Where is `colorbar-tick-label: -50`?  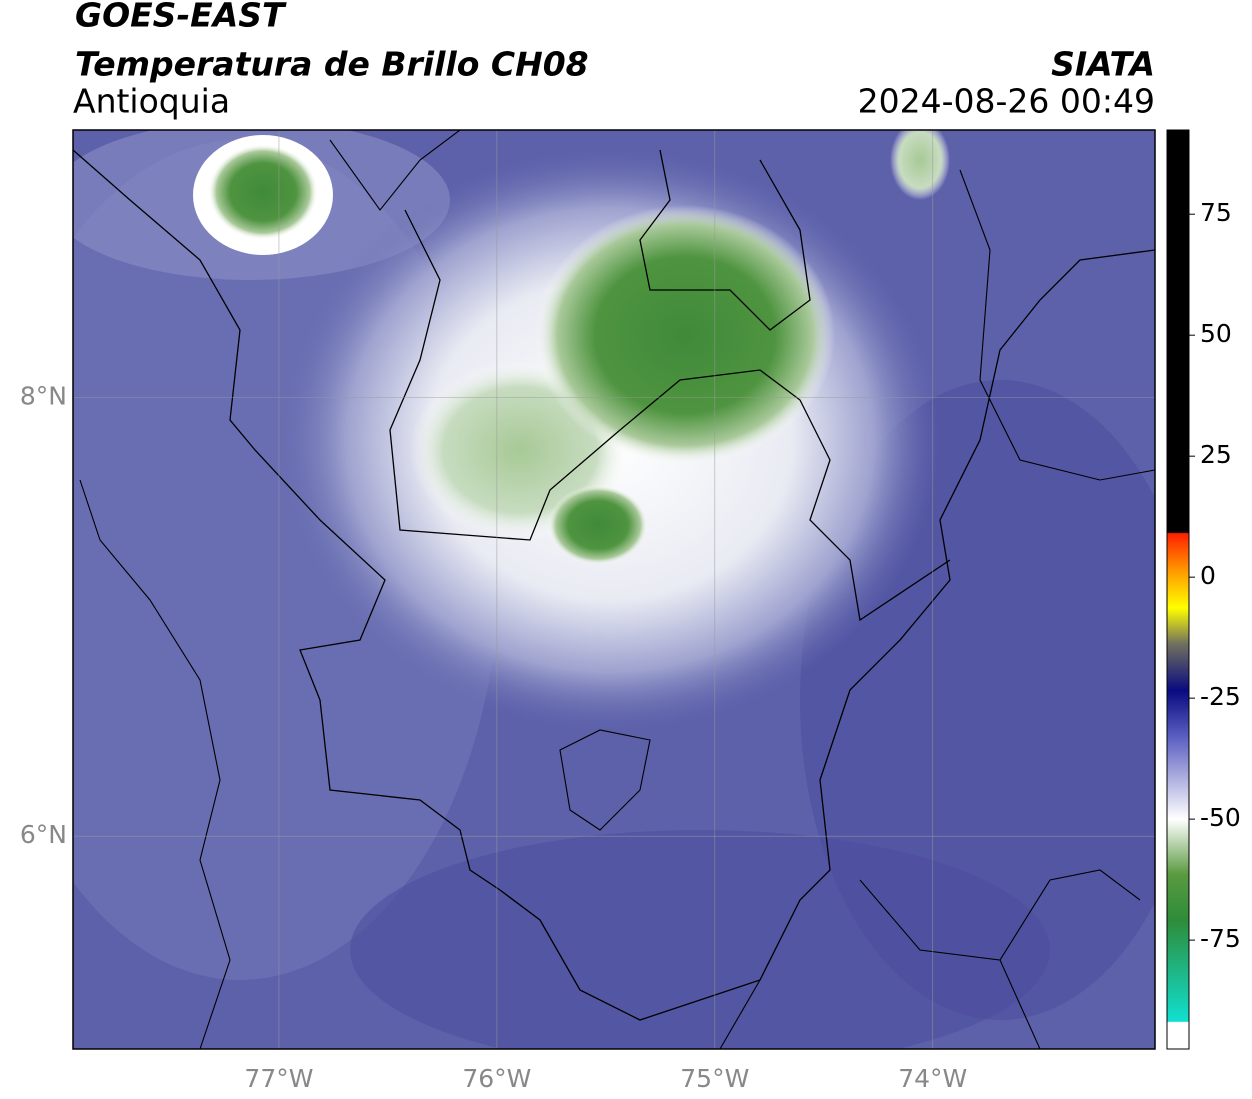
colorbar-tick-label: -50 is located at coordinates (1220, 817).